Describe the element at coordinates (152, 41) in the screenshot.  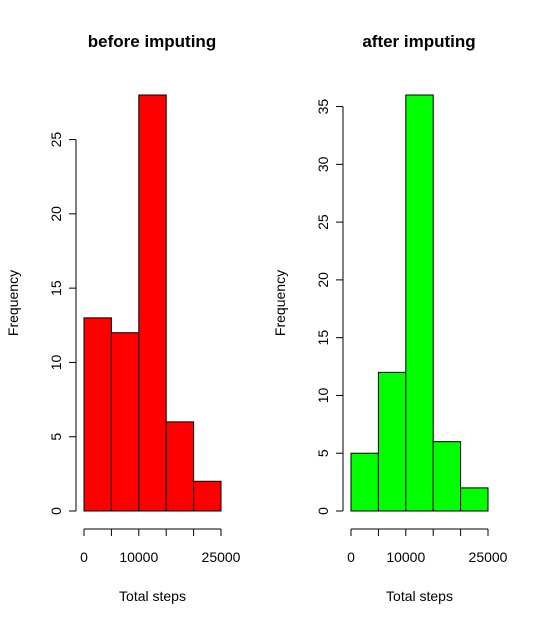
I see `chart-title: before imputing` at that location.